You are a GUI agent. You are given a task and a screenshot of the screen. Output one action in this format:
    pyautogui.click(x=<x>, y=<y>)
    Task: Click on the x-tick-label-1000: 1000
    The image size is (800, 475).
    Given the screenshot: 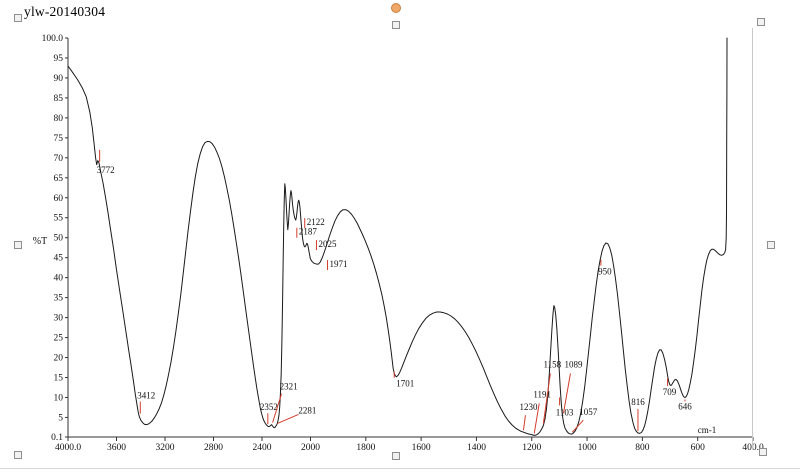 What is the action you would take?
    pyautogui.click(x=587, y=448)
    